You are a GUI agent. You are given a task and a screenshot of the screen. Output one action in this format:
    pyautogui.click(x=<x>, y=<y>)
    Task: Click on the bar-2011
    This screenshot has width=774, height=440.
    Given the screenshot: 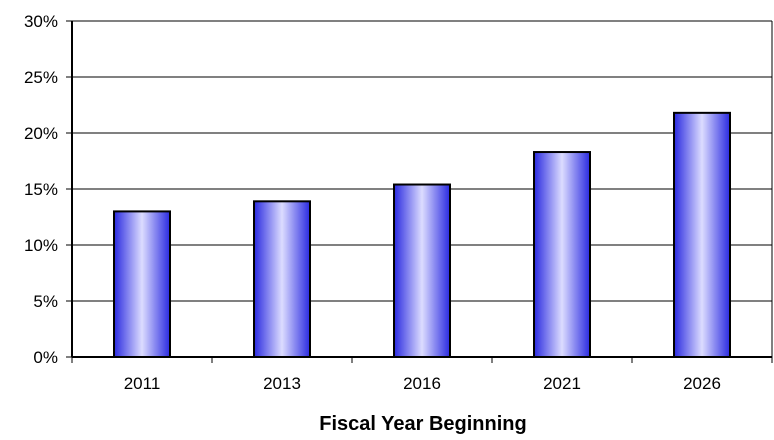 What is the action you would take?
    pyautogui.click(x=142, y=284)
    